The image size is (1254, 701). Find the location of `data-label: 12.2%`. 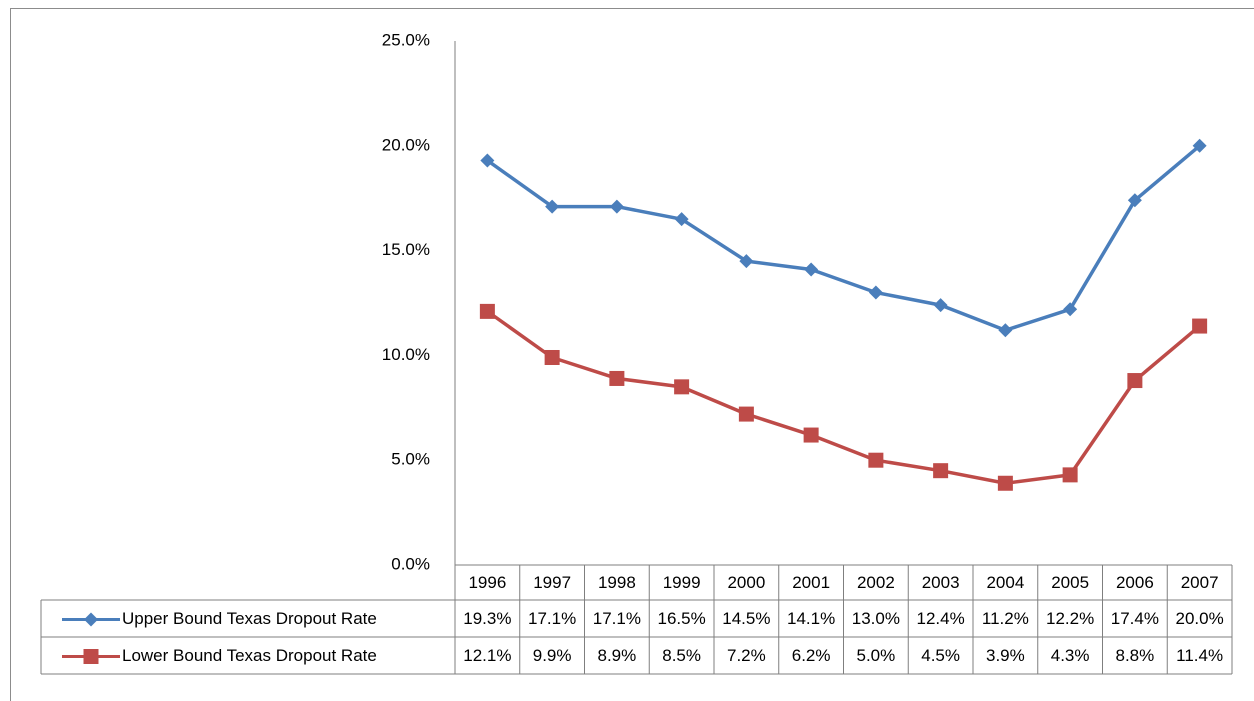

data-label: 12.2% is located at coordinates (1070, 618).